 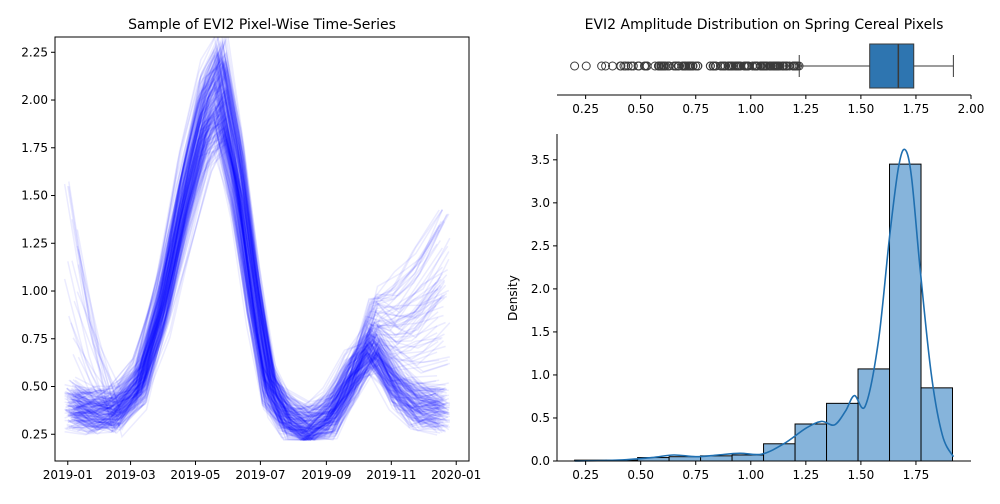 I want to click on histogram-y-tick-label: 1.5, so click(x=540, y=332).